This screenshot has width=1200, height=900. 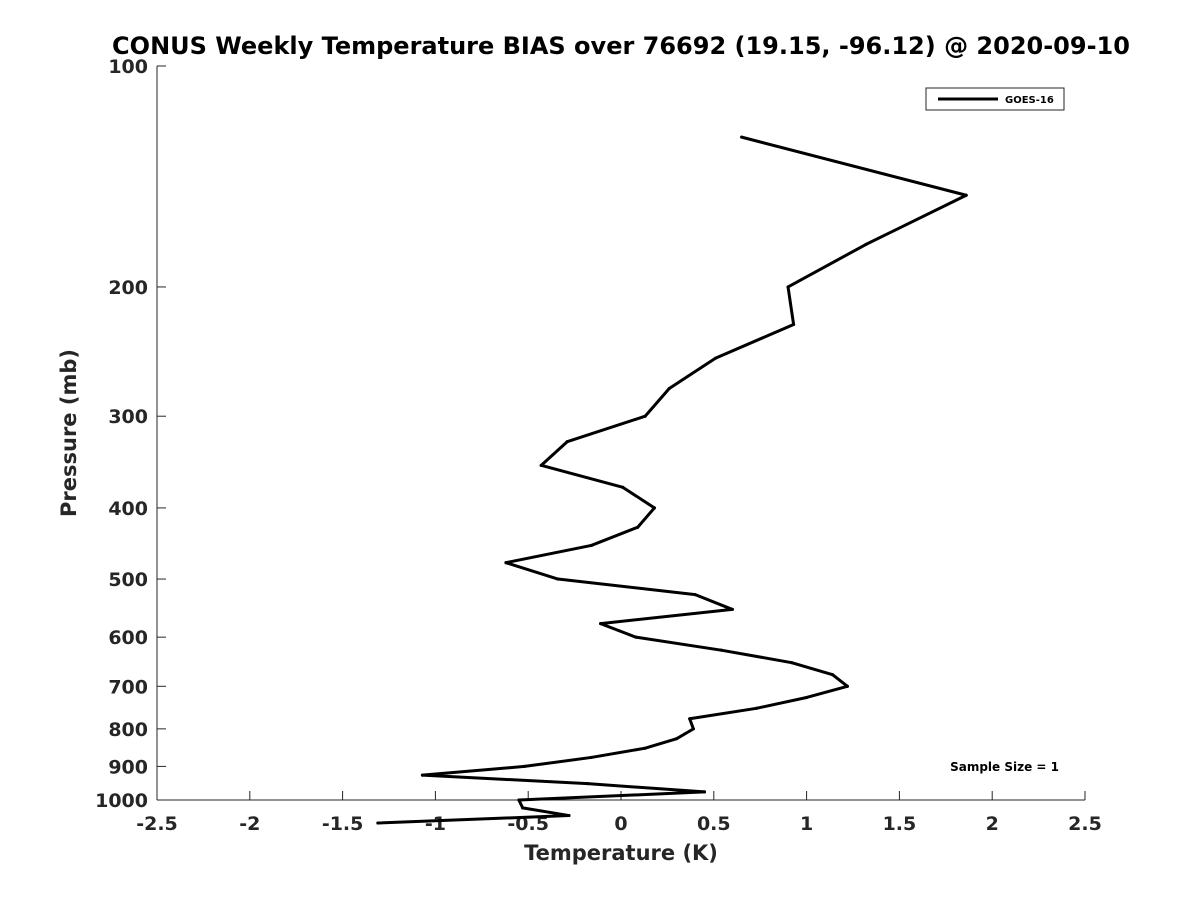 What do you see at coordinates (128, 730) in the screenshot?
I see `y-tick-label: 800` at bounding box center [128, 730].